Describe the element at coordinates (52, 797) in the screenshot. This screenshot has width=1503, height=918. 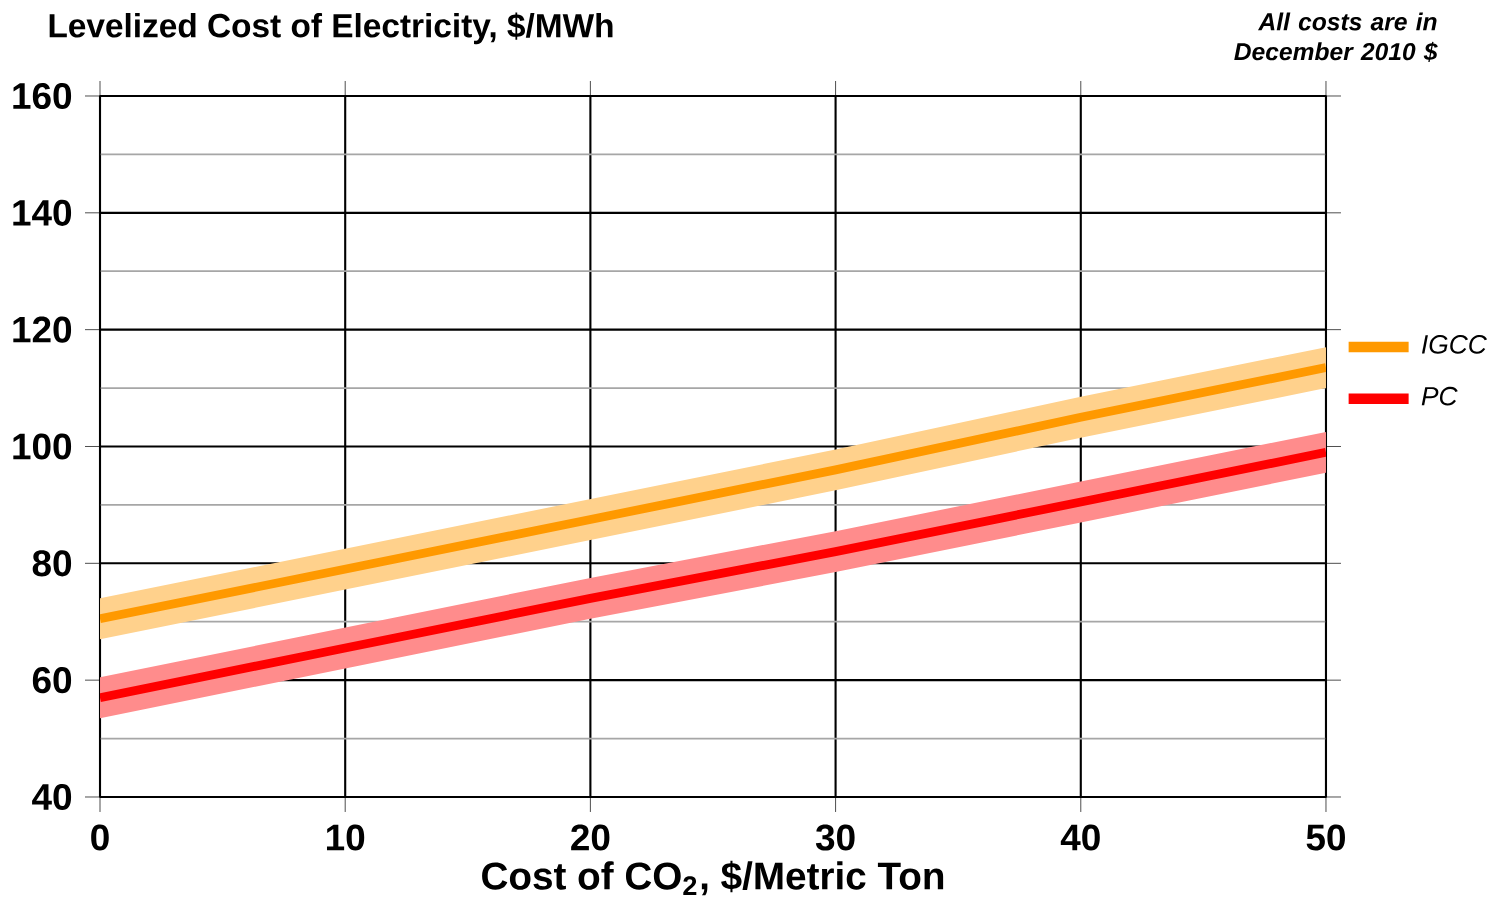
I see `y-tick-label: 40` at that location.